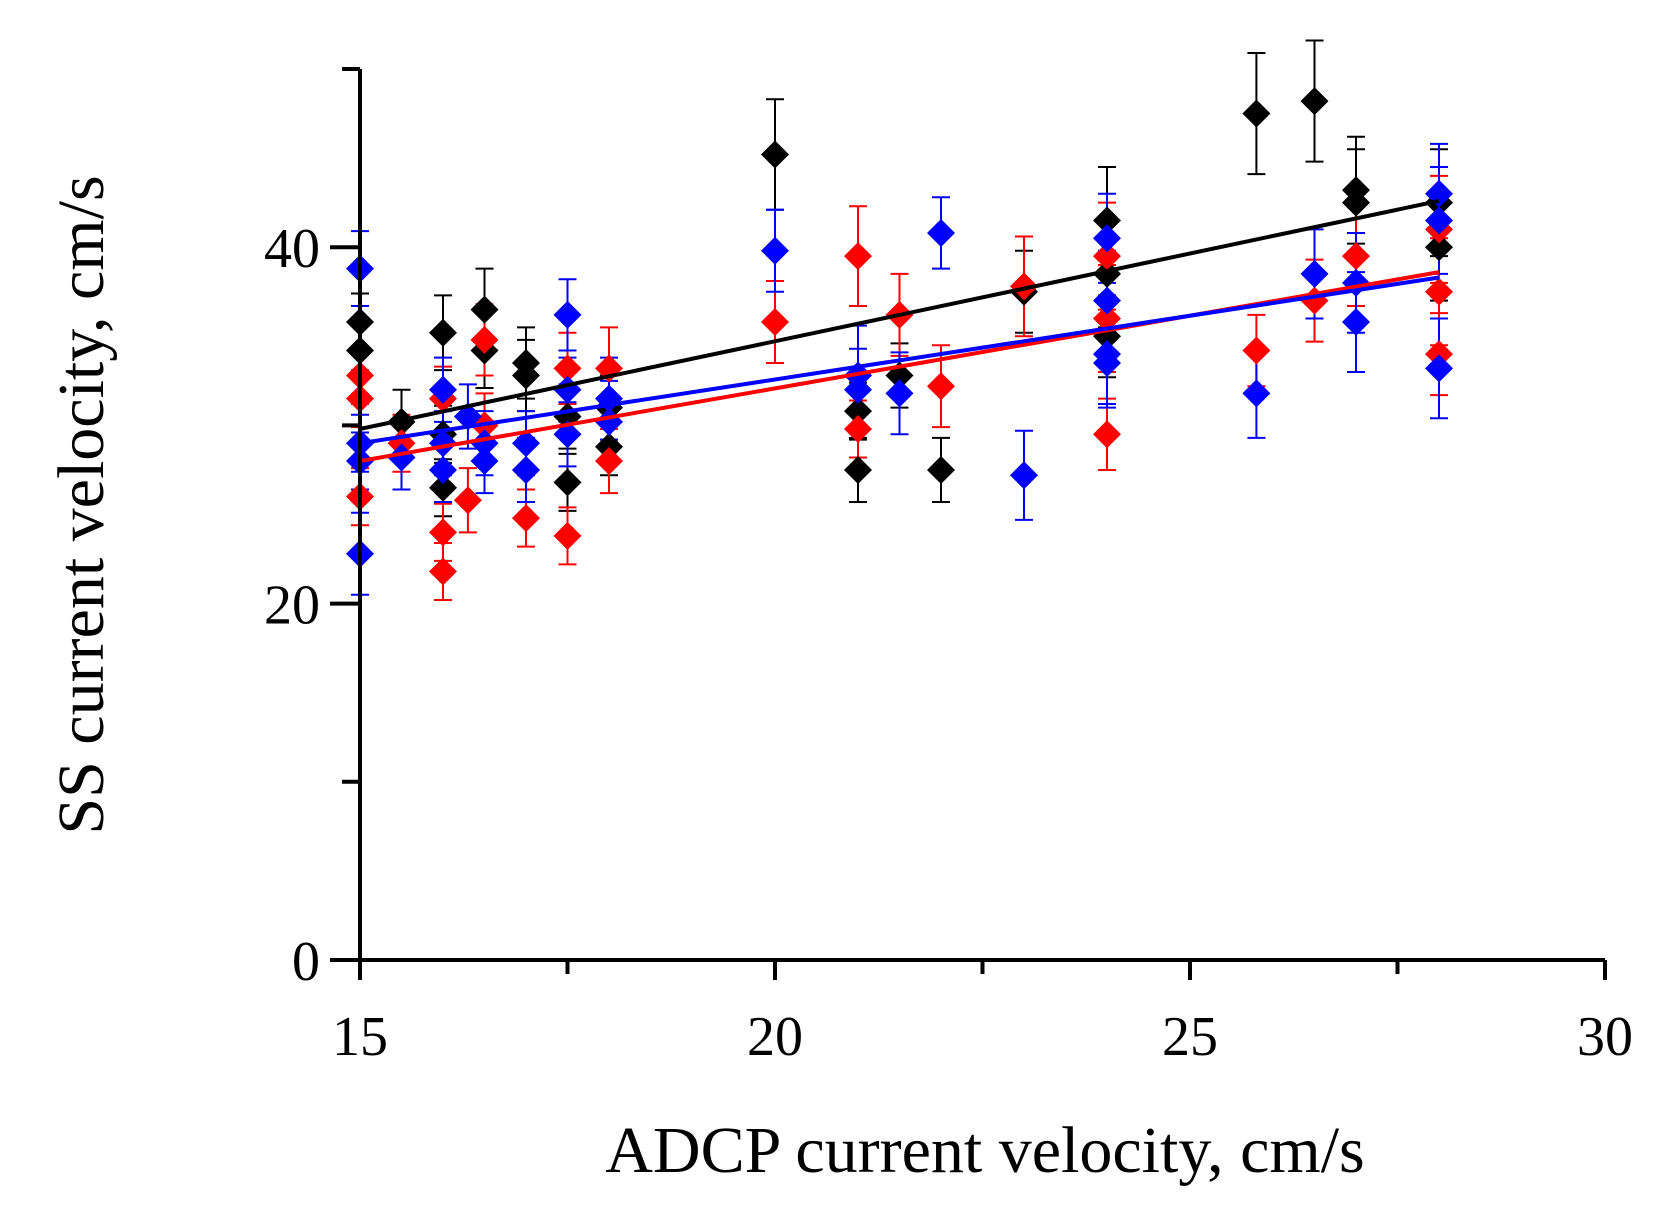 Image resolution: width=1659 pixels, height=1206 pixels. I want to click on x-tick-label: 15, so click(360, 1037).